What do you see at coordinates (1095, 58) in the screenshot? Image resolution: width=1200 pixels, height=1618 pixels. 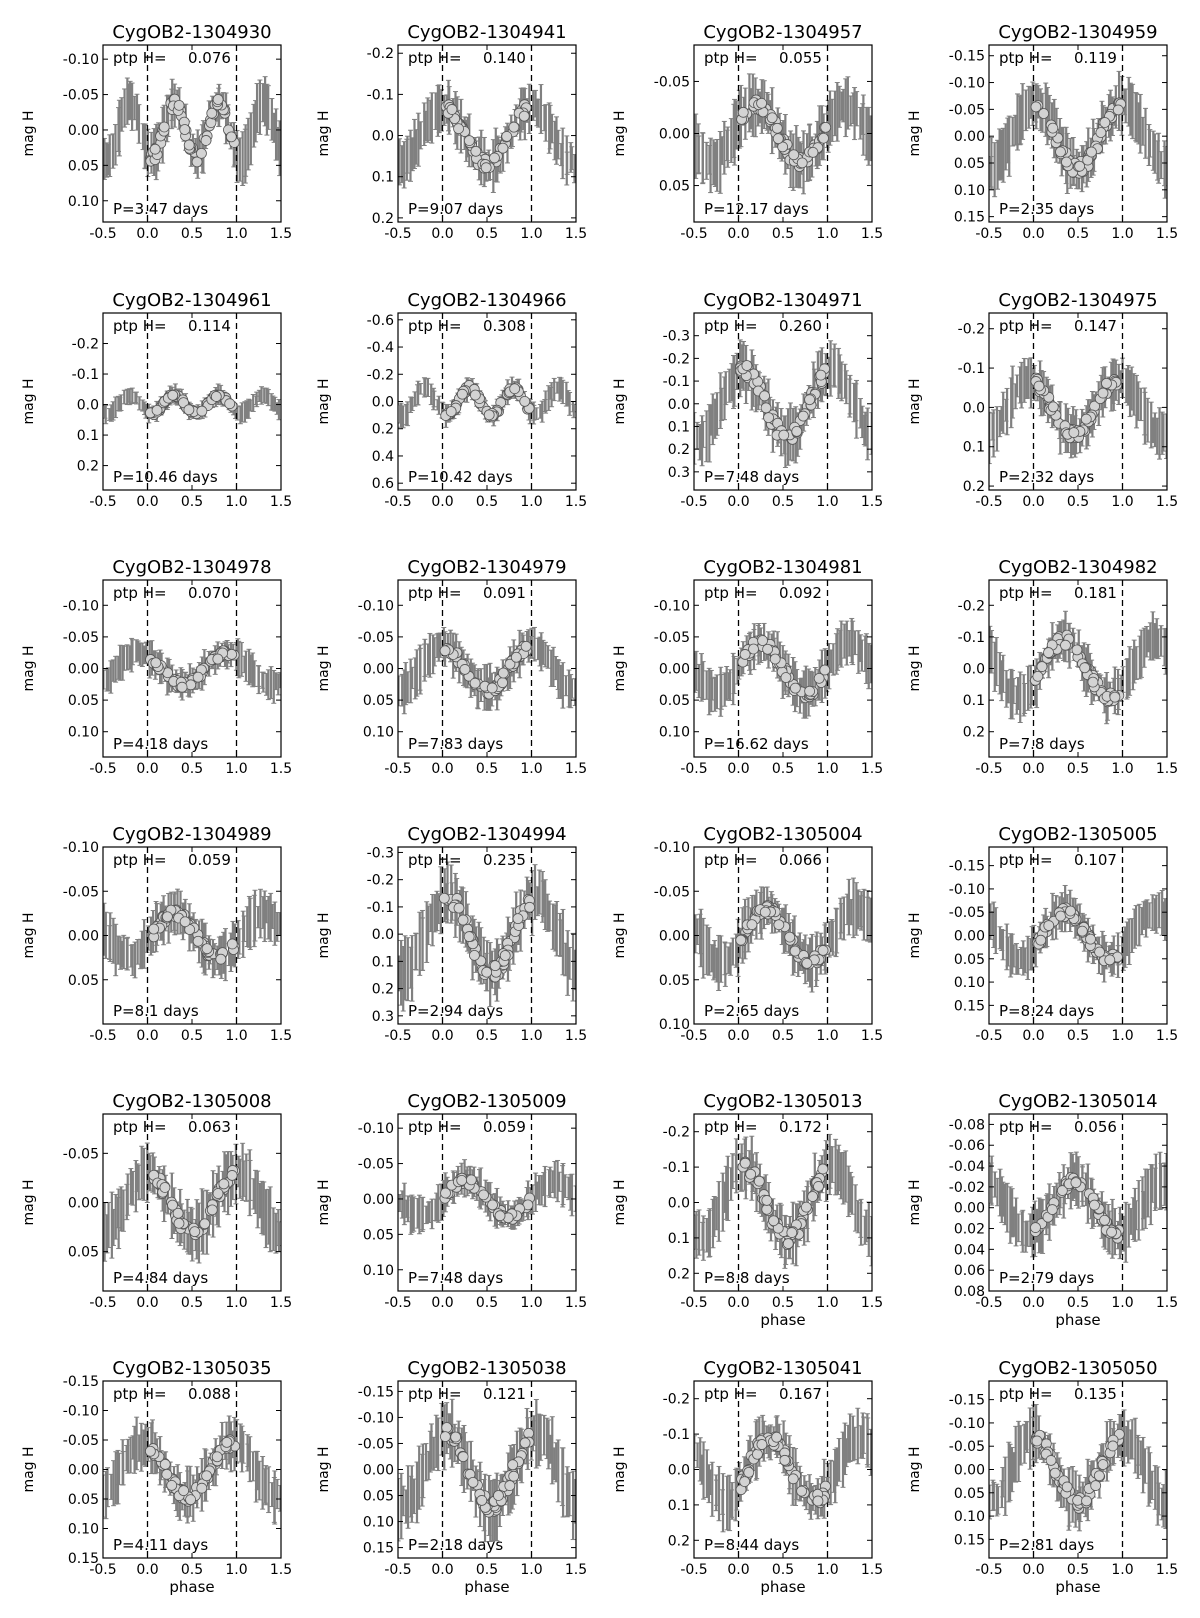 I see `ptp-value: 0.119` at bounding box center [1095, 58].